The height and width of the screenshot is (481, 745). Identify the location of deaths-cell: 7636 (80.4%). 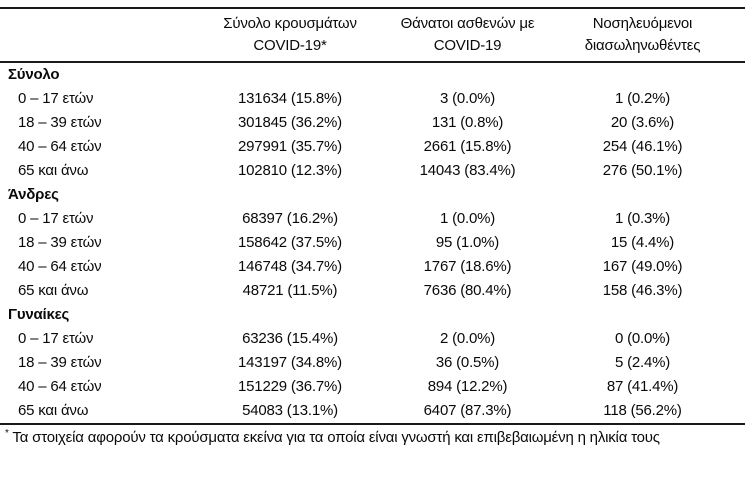
(467, 290).